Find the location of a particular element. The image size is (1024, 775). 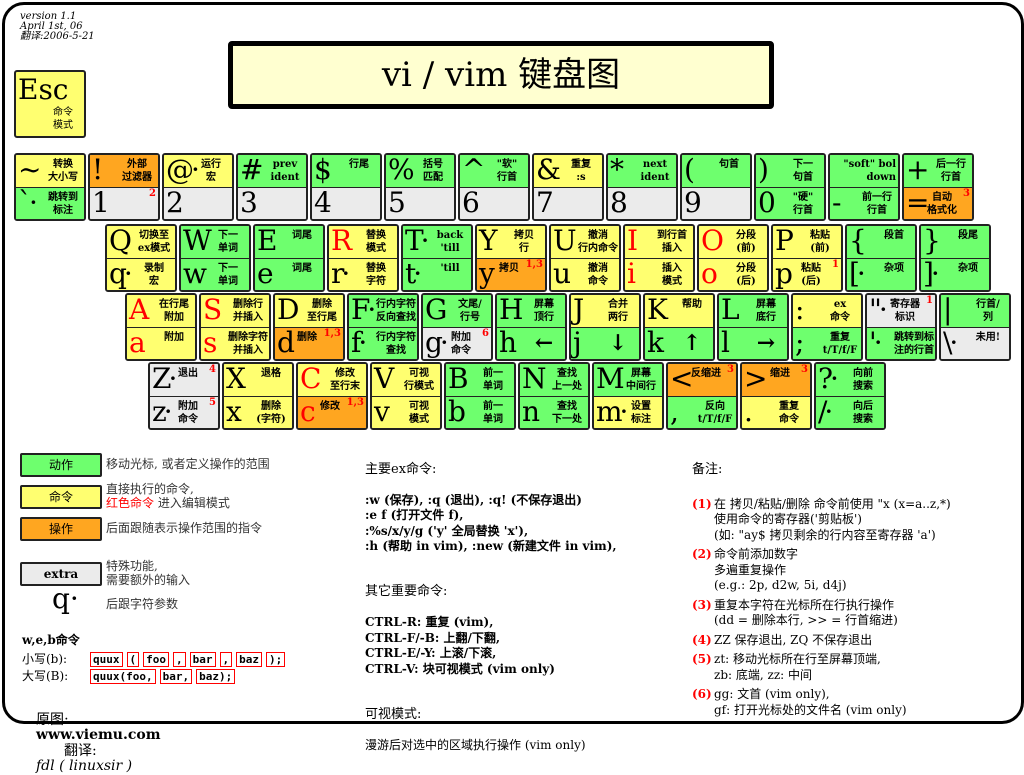

key-lower: j ↓ is located at coordinates (605, 343).